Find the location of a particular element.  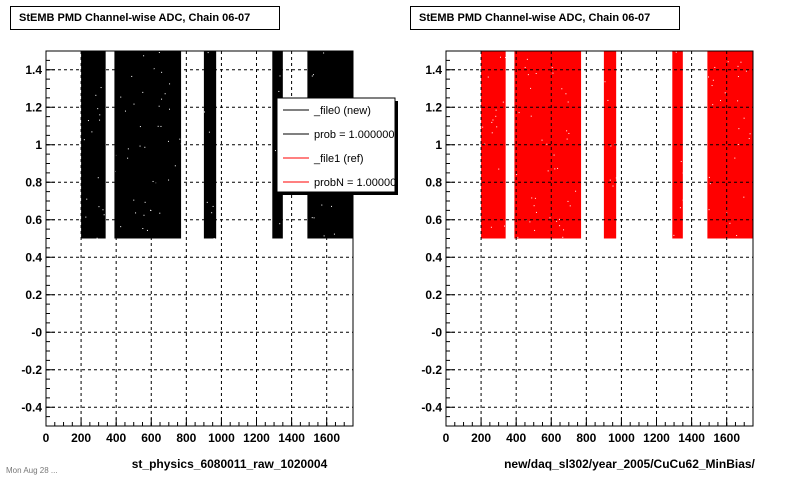

c0-y-tick-label-7: 1 is located at coordinates (38, 145).